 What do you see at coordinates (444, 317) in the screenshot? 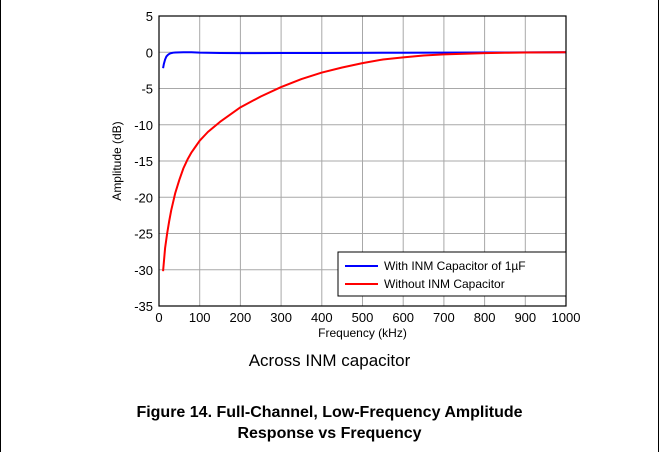
I see `x-tick-label: 700` at bounding box center [444, 317].